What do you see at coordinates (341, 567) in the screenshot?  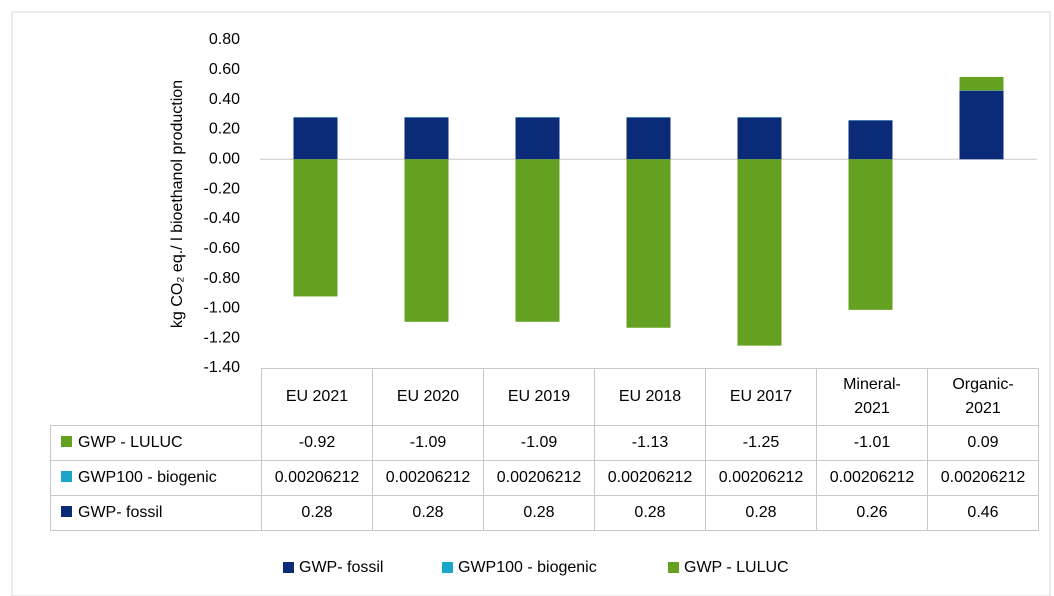 I see `legend-label: GWP- fossil` at bounding box center [341, 567].